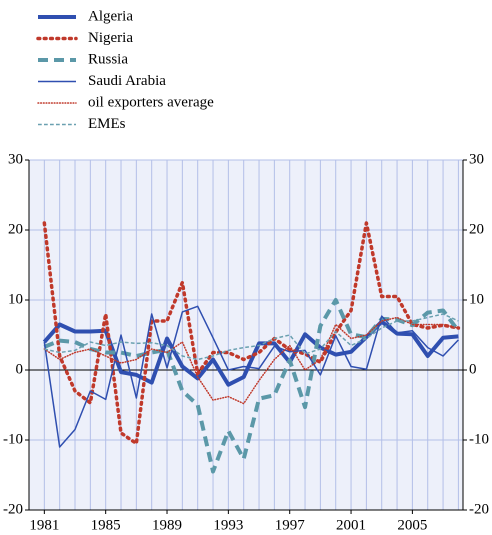 This screenshot has height=535, width=492. Describe the element at coordinates (15, 229) in the screenshot. I see `y-tick-label: 20` at that location.